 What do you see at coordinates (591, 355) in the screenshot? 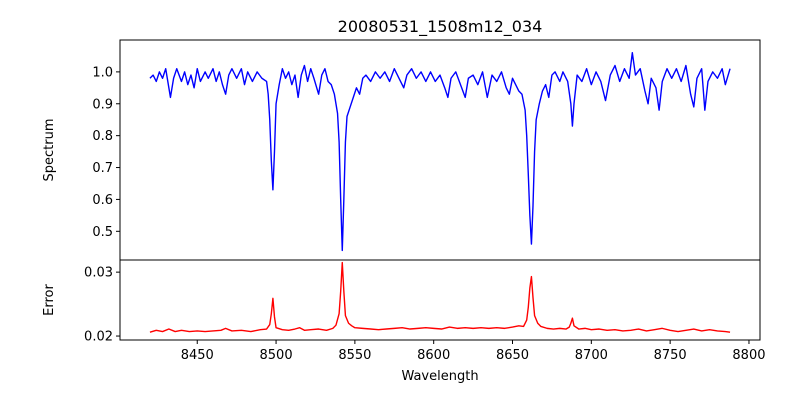
I see `x-tick-label: 8700` at bounding box center [591, 355].